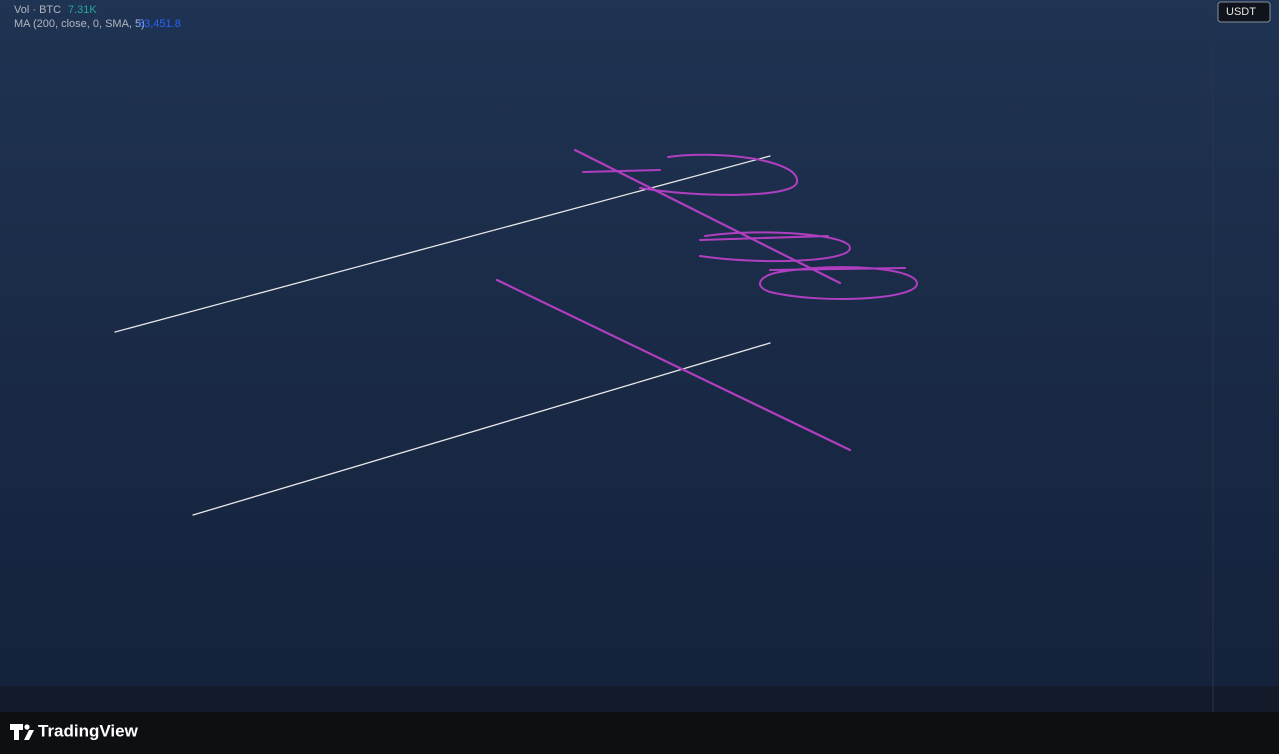  What do you see at coordinates (79, 24) in the screenshot?
I see `ma-legend: MA (200, close, 0, SMA, 5)` at bounding box center [79, 24].